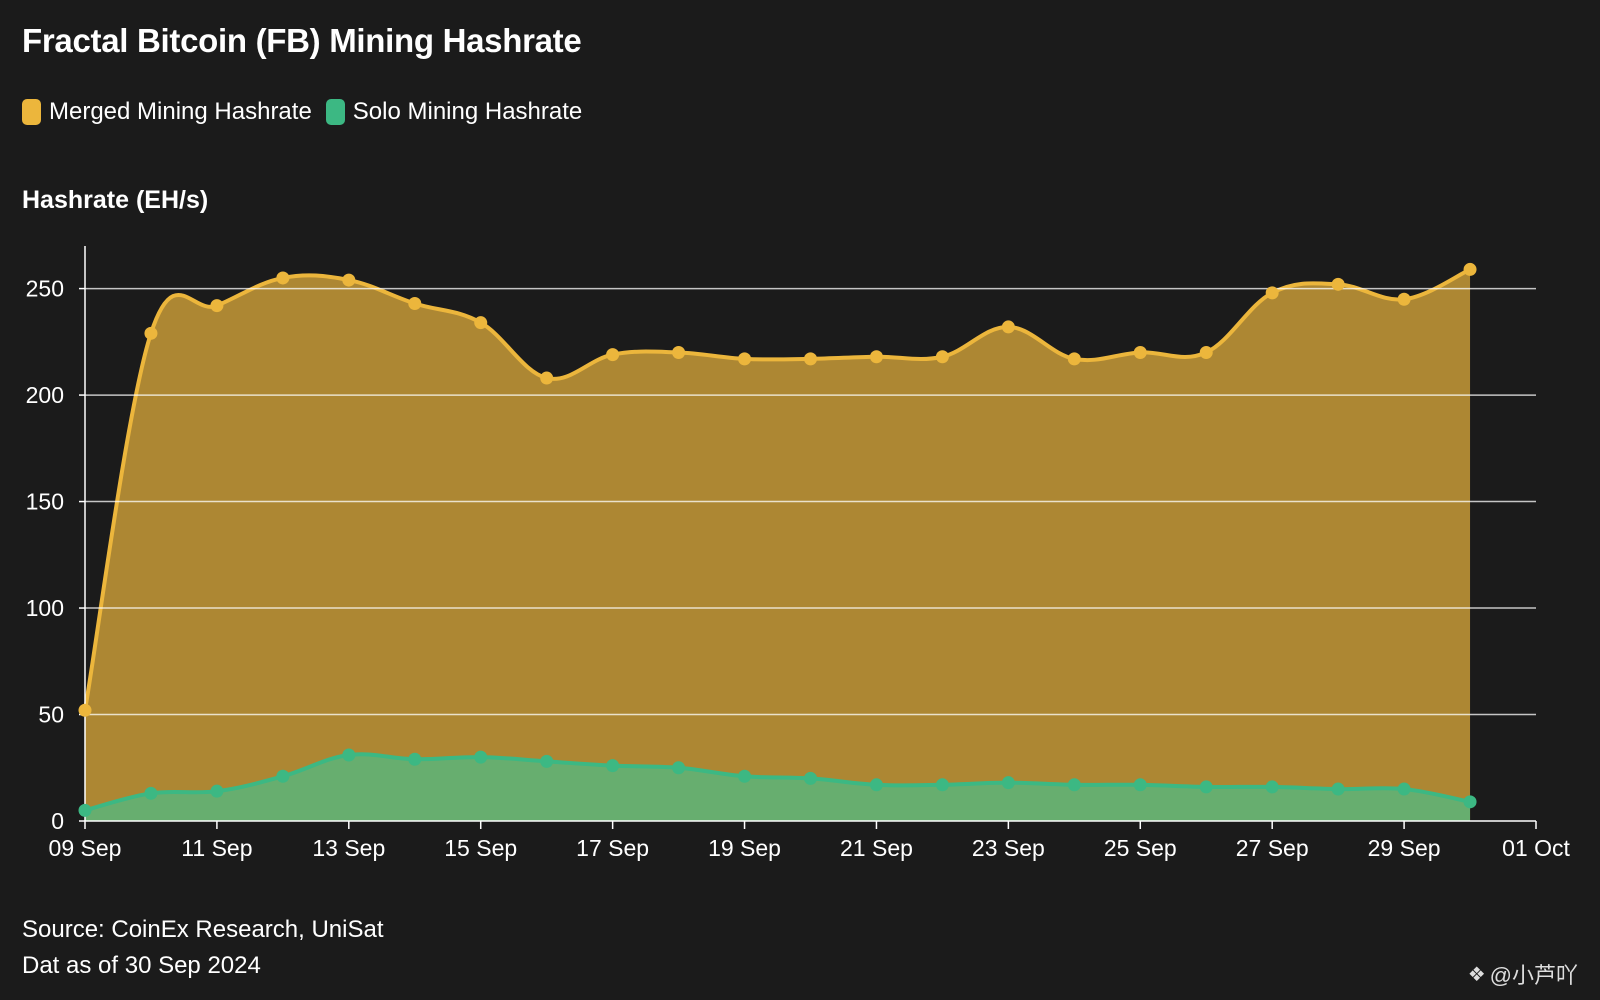 The height and width of the screenshot is (1000, 1600). Describe the element at coordinates (1404, 848) in the screenshot. I see `x-tick-label-10: 29 Sep` at that location.